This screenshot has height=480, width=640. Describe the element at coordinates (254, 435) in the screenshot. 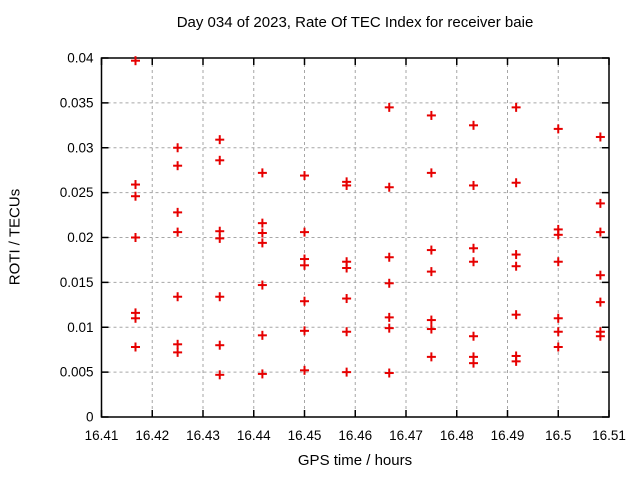

I see `x-tick-label: 16.44` at that location.